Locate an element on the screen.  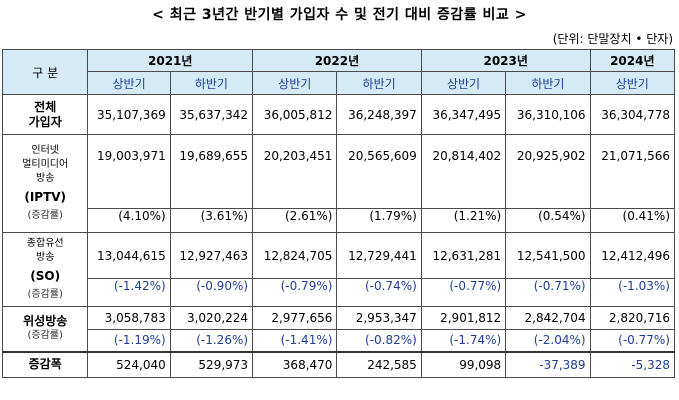
rate-cell: (-1.74%) is located at coordinates (463, 340).